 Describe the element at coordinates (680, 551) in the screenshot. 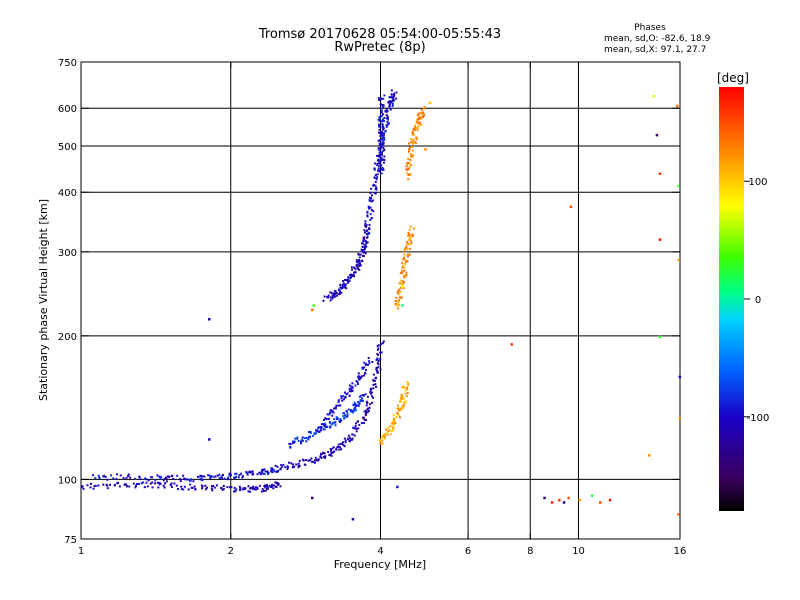

I see `x-tick-label: 16` at that location.